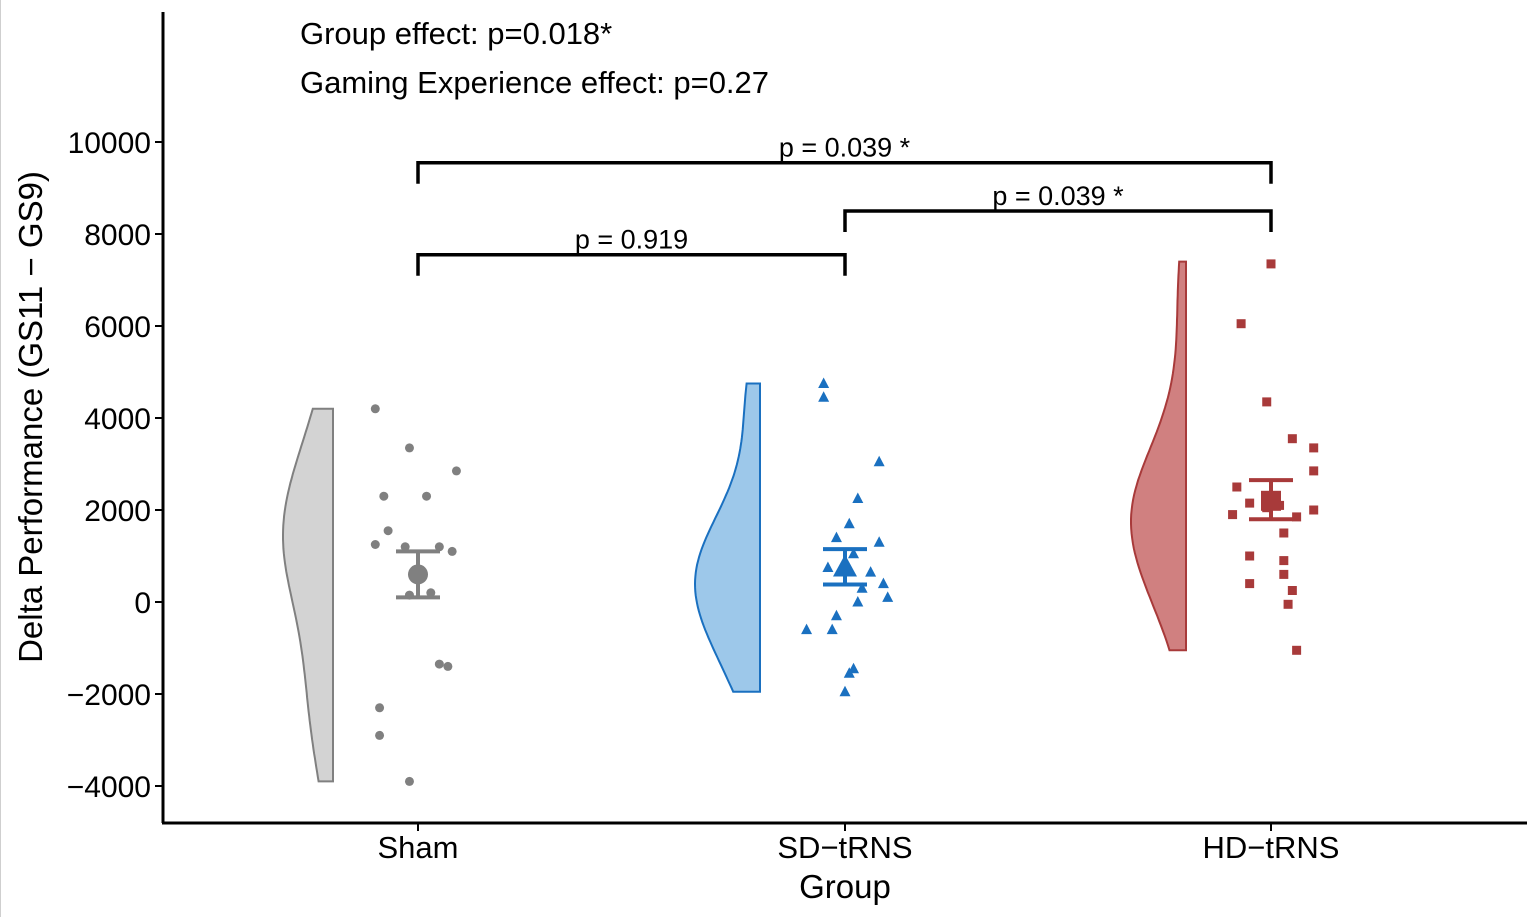 The image size is (1537, 917). I want to click on y-tick-label: 2000, so click(117, 511).